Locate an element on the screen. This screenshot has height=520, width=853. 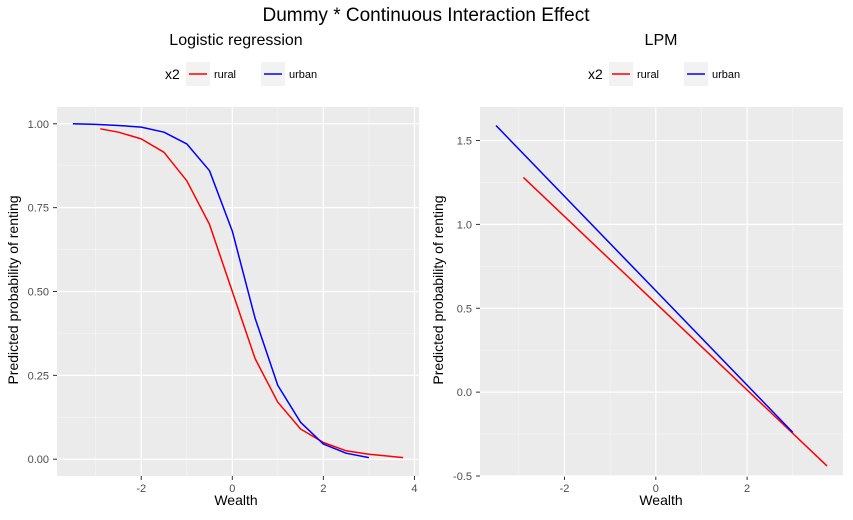
y-tick-label: 0.50 is located at coordinates (38, 293).